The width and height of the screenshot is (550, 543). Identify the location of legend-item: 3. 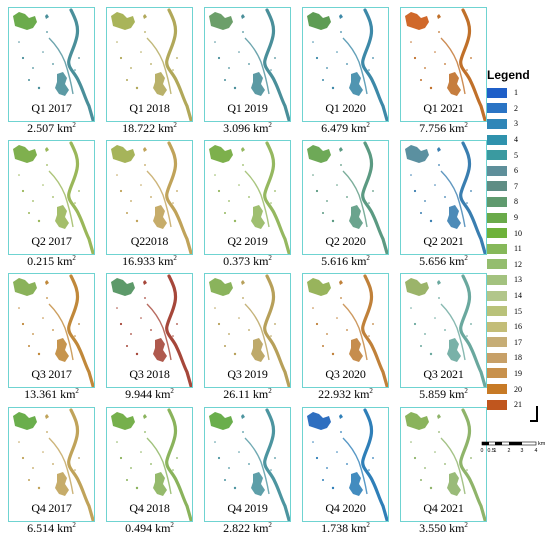
(518, 124).